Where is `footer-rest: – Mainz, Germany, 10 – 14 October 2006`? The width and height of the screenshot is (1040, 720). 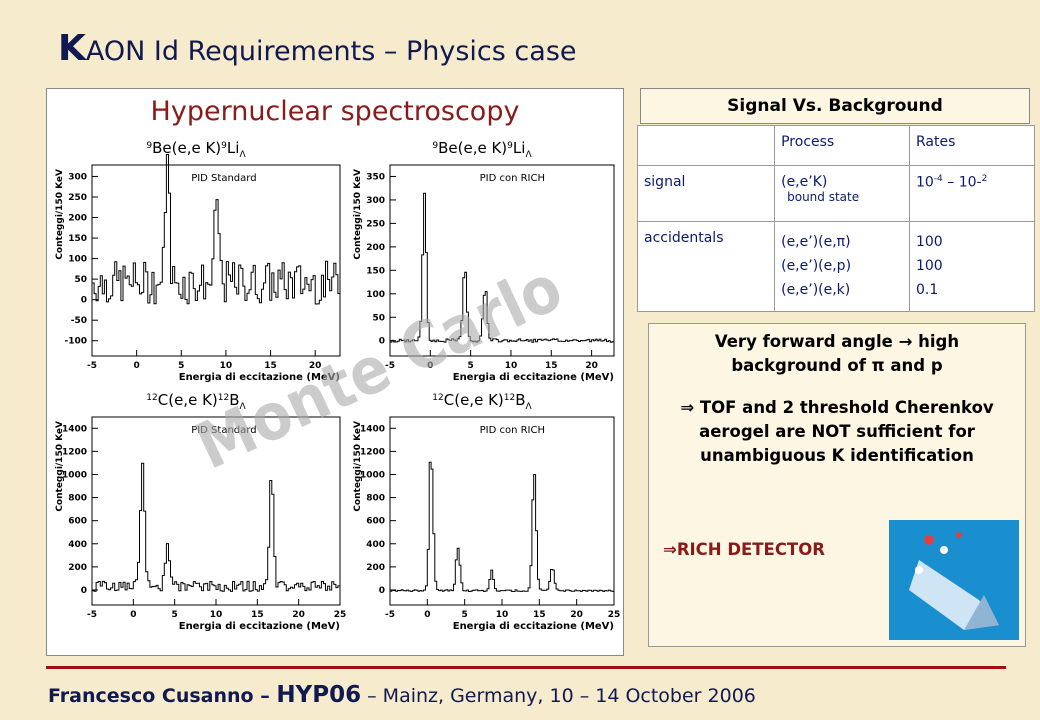
footer-rest: – Mainz, Germany, 10 – 14 October 2006 is located at coordinates (558, 696).